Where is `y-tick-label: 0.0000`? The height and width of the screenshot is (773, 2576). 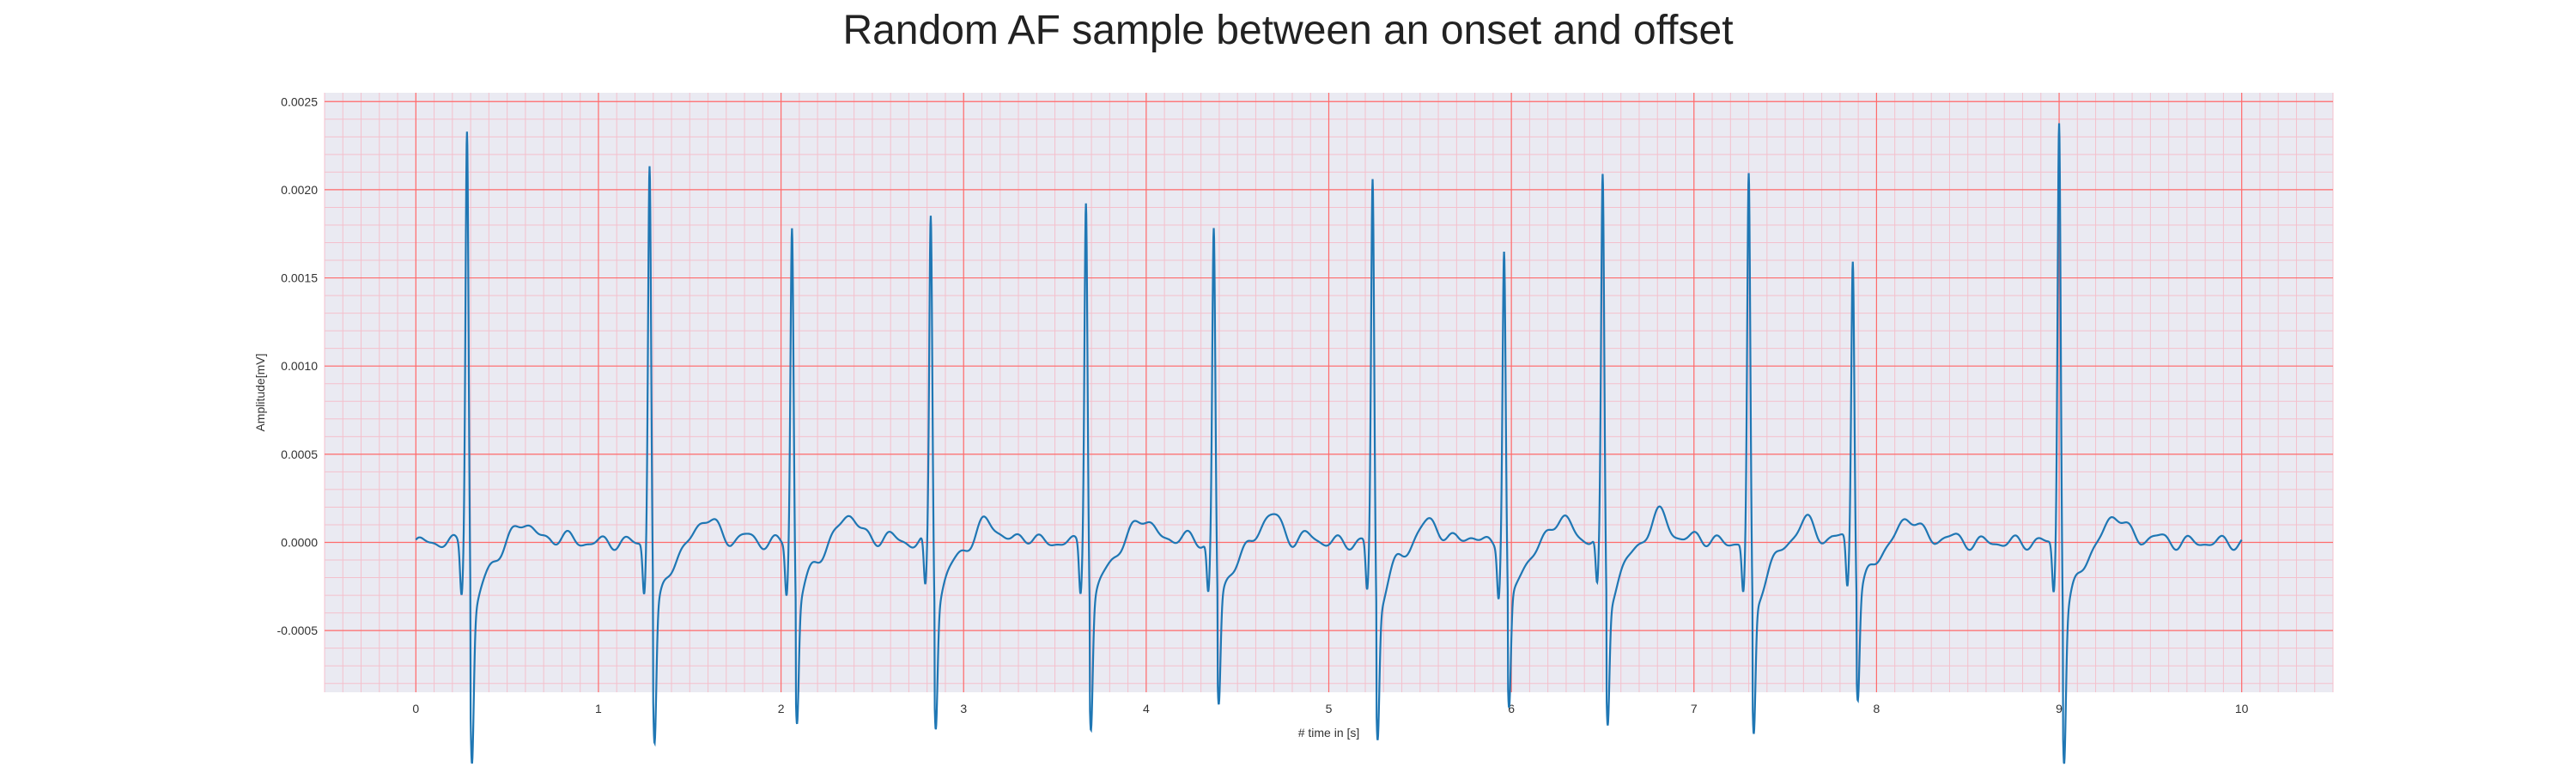
y-tick-label: 0.0000 is located at coordinates (300, 543).